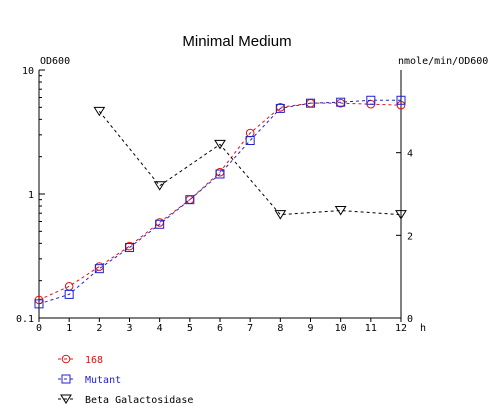 This screenshot has width=490, height=405. I want to click on legend-label: Mutant, so click(103, 380).